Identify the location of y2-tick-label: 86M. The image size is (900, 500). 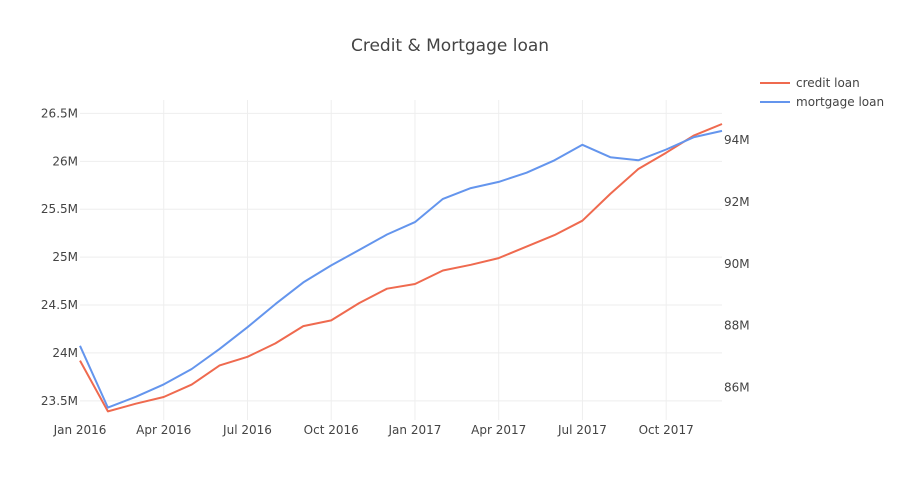
(737, 388).